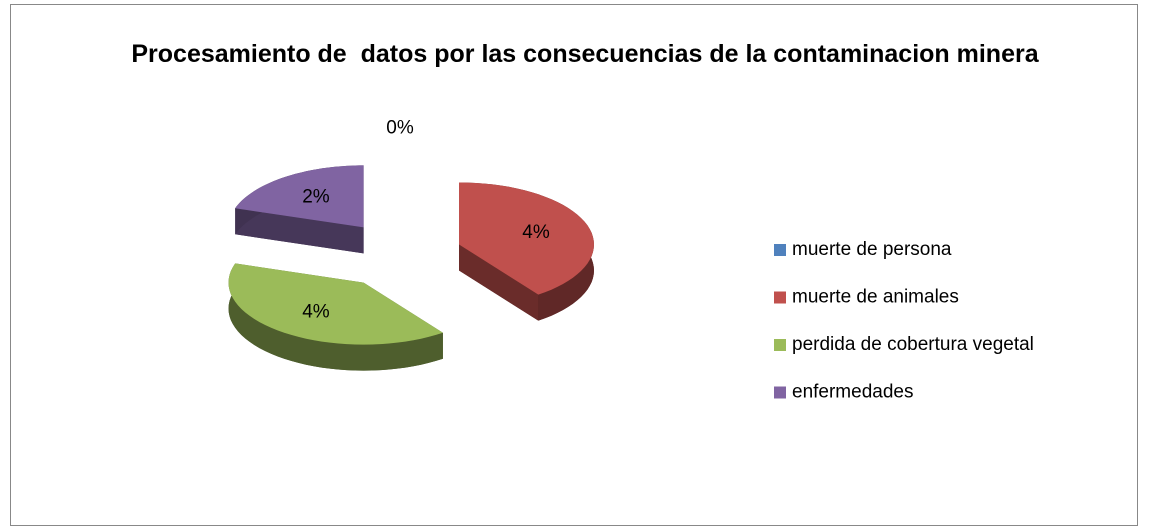  I want to click on legend-label: muerte de persona, so click(872, 249).